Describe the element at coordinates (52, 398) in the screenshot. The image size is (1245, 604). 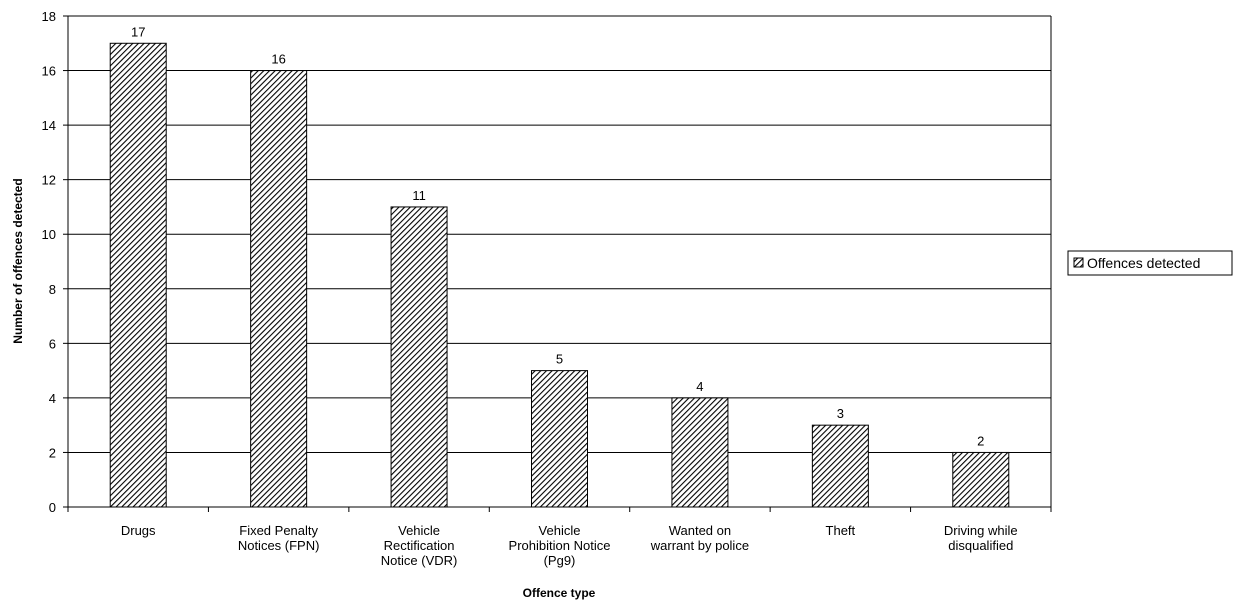
I see `y-tick-label: 4` at that location.